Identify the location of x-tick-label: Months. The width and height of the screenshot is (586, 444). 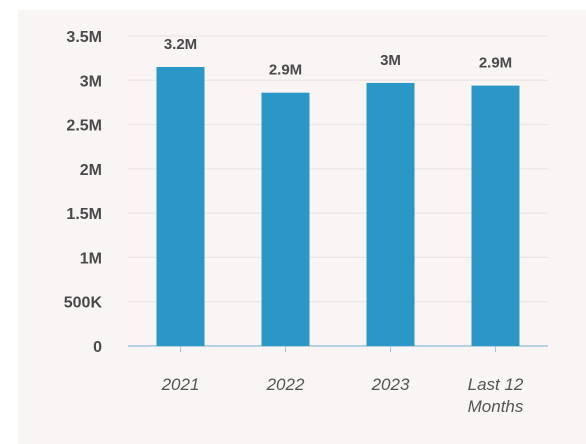
(496, 406).